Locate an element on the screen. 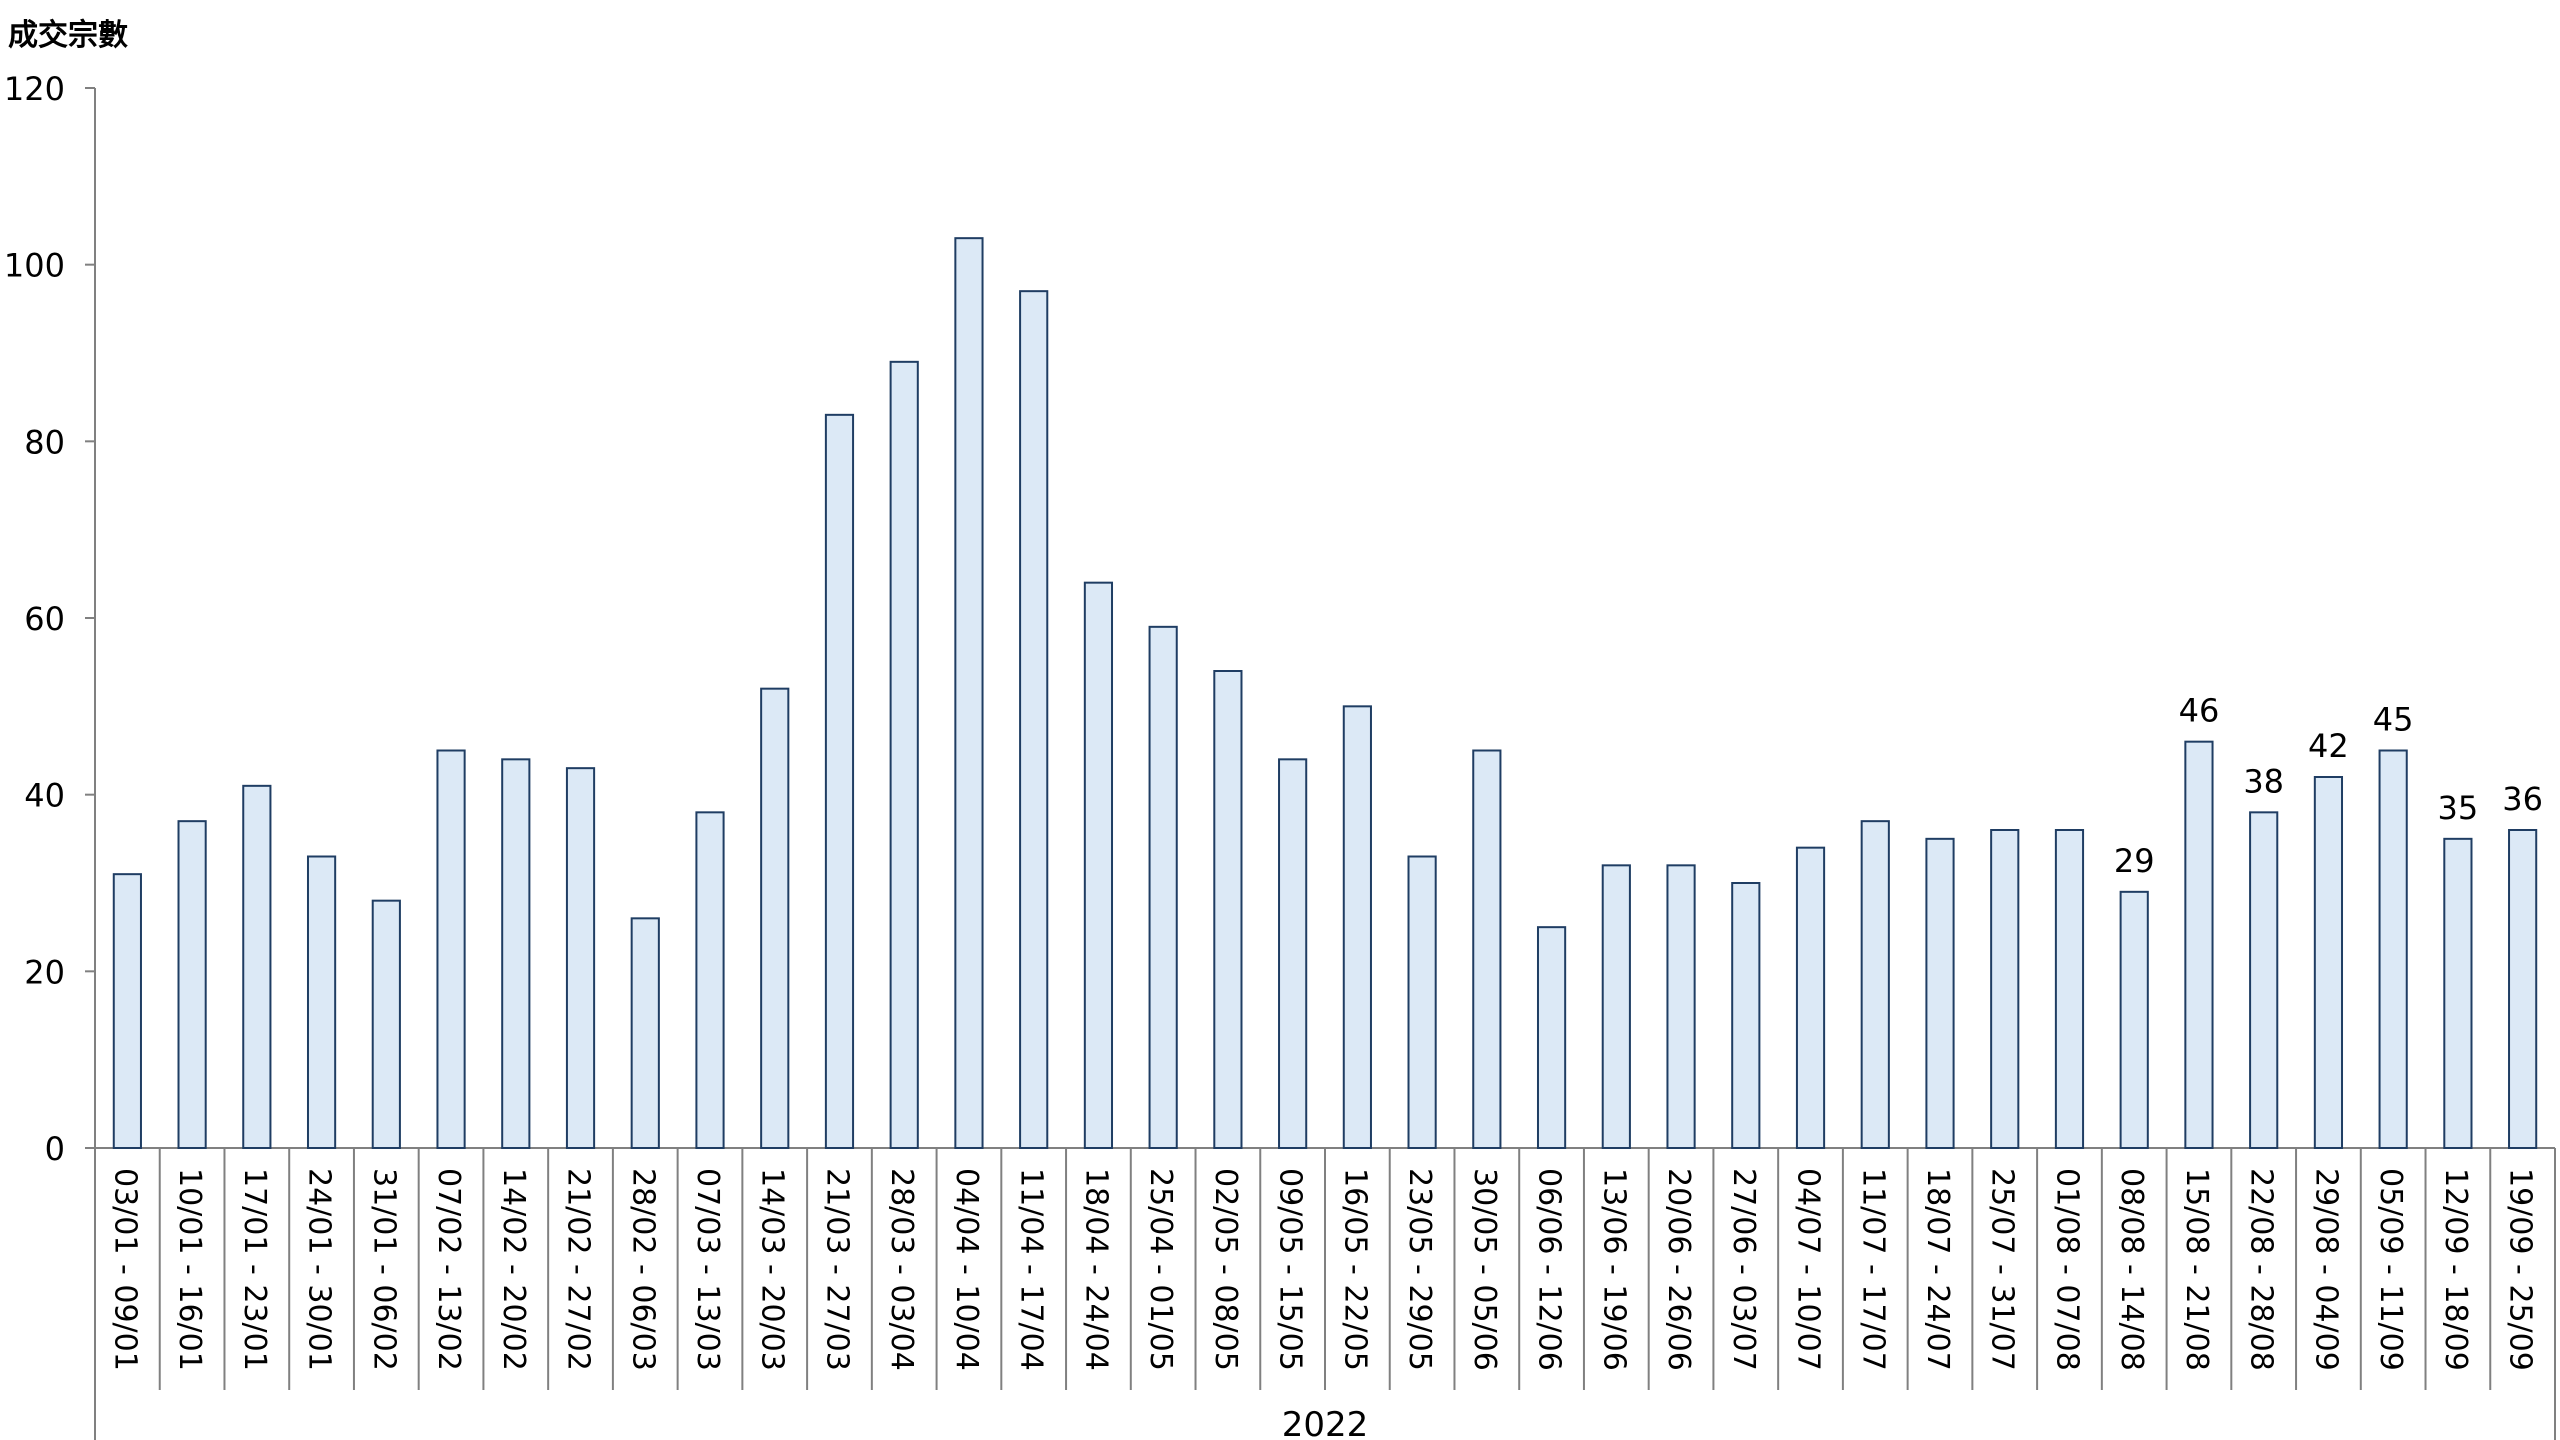 The width and height of the screenshot is (2560, 1440). data-label: 42 is located at coordinates (2328, 746).